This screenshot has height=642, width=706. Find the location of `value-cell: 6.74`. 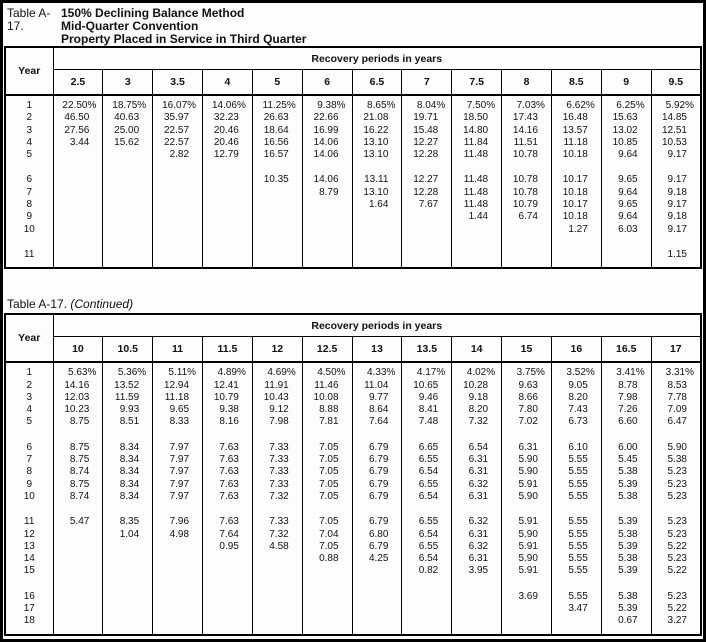

value-cell: 6.74 is located at coordinates (526, 217).